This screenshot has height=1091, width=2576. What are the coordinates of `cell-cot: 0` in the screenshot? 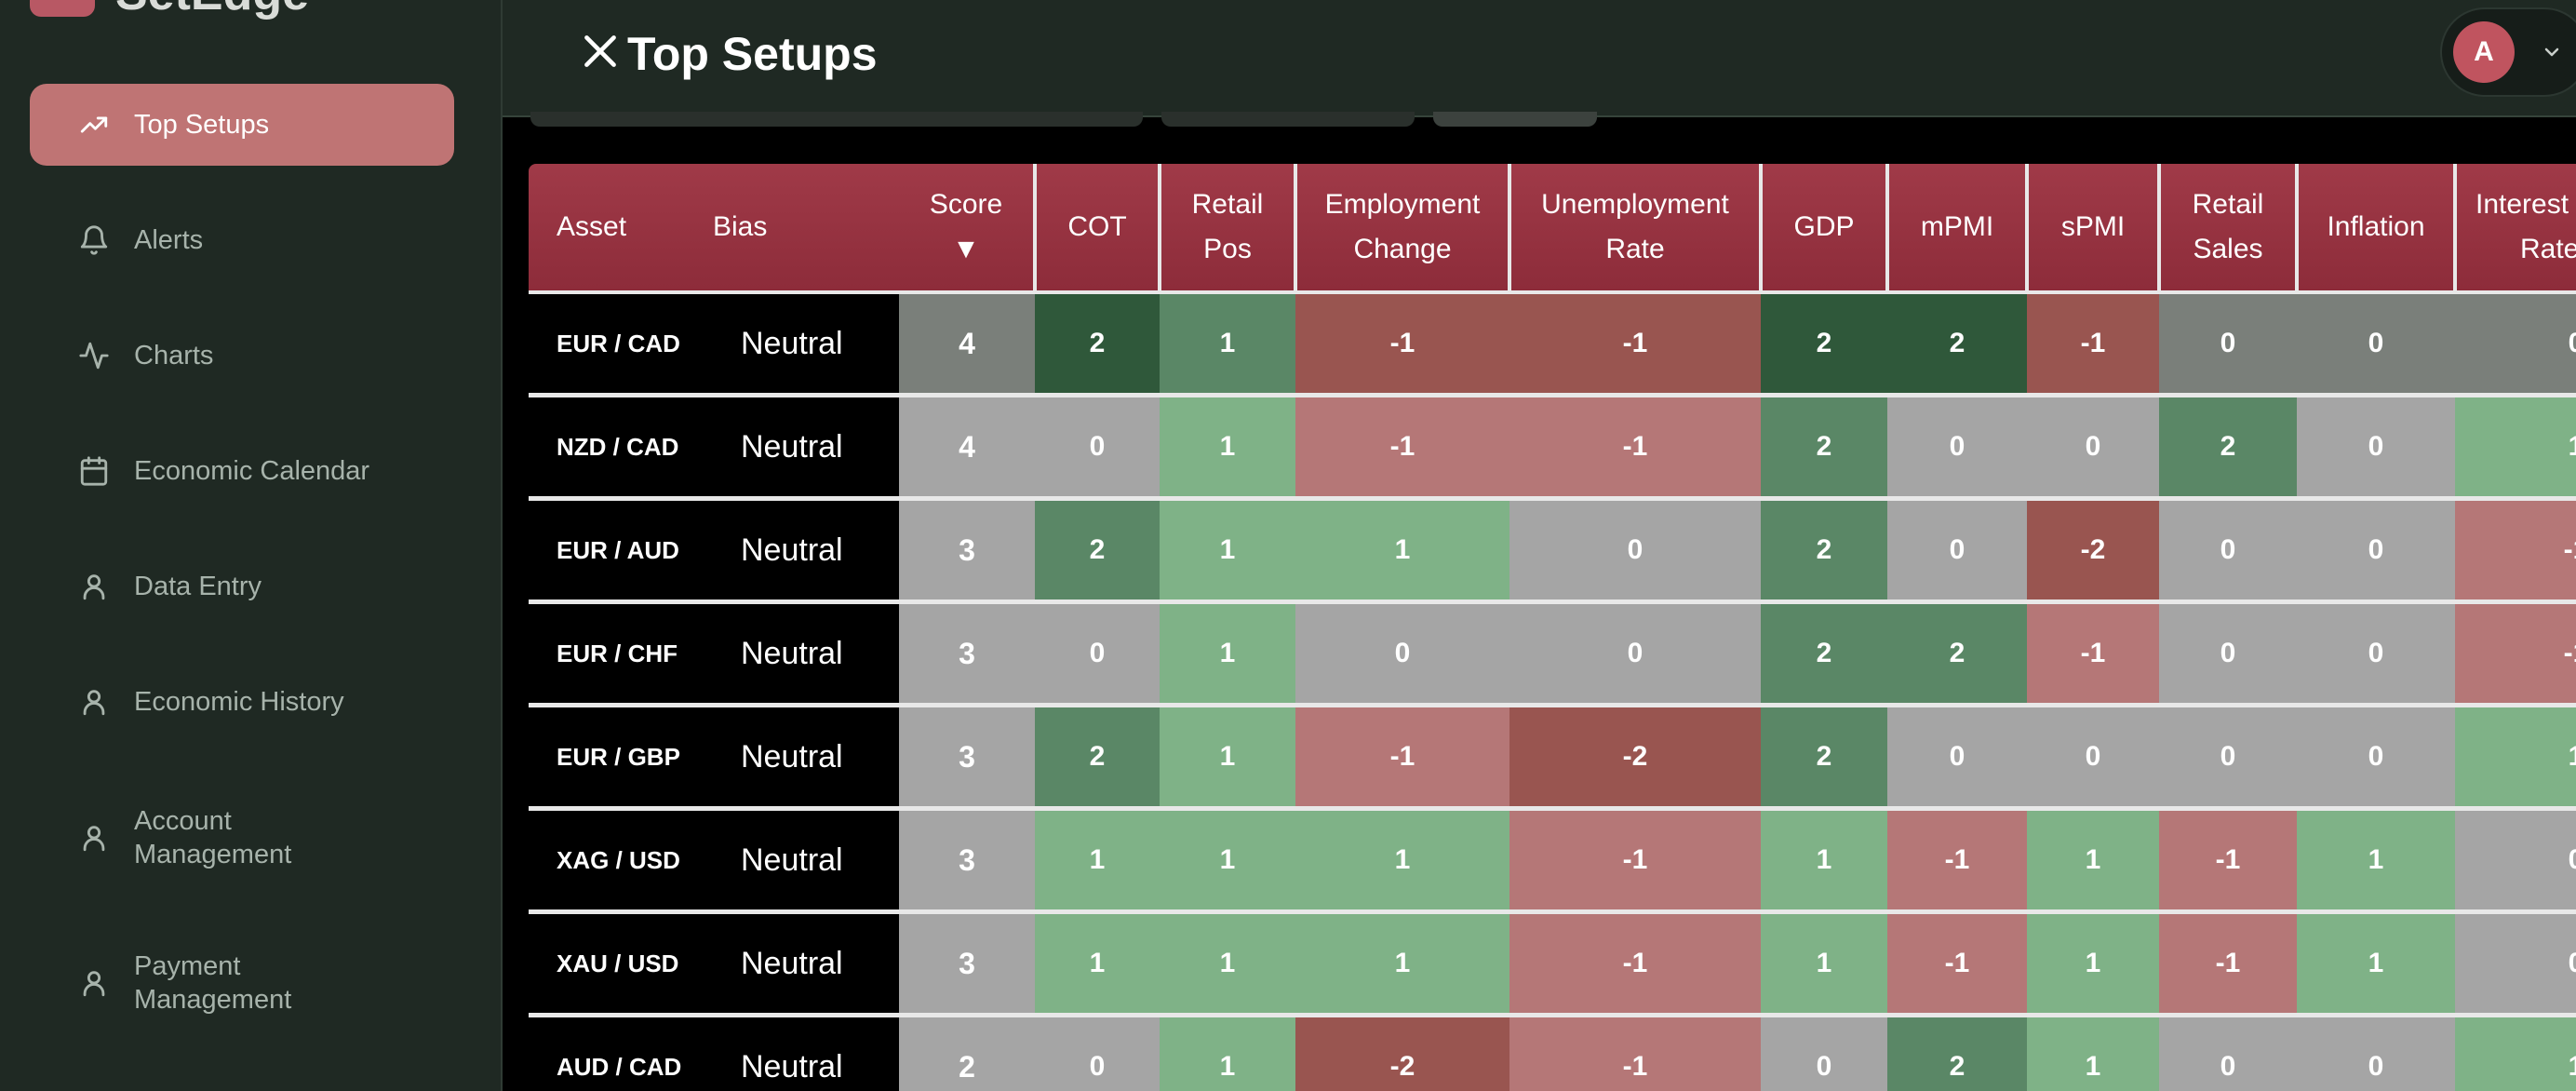 It's located at (1097, 1053).